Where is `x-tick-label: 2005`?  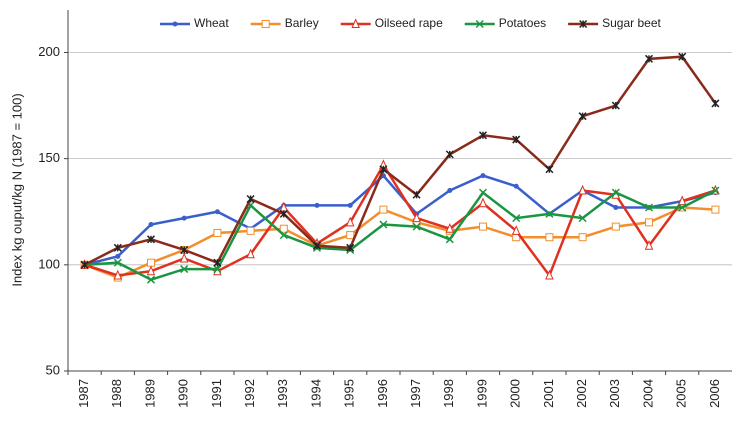
x-tick-label: 2005 is located at coordinates (681, 393).